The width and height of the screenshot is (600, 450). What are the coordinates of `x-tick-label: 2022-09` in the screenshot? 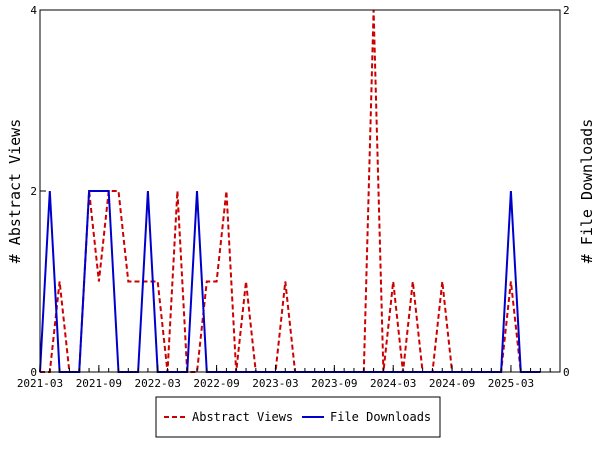 It's located at (216, 383).